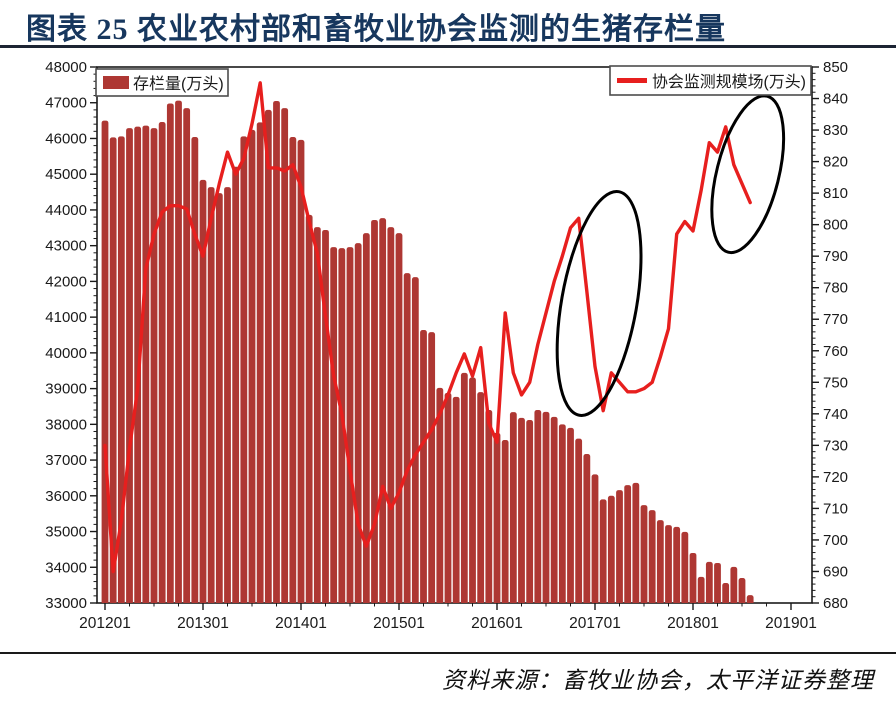  Describe the element at coordinates (66, 532) in the screenshot. I see `y-axis-left-tick-label: 35000` at that location.